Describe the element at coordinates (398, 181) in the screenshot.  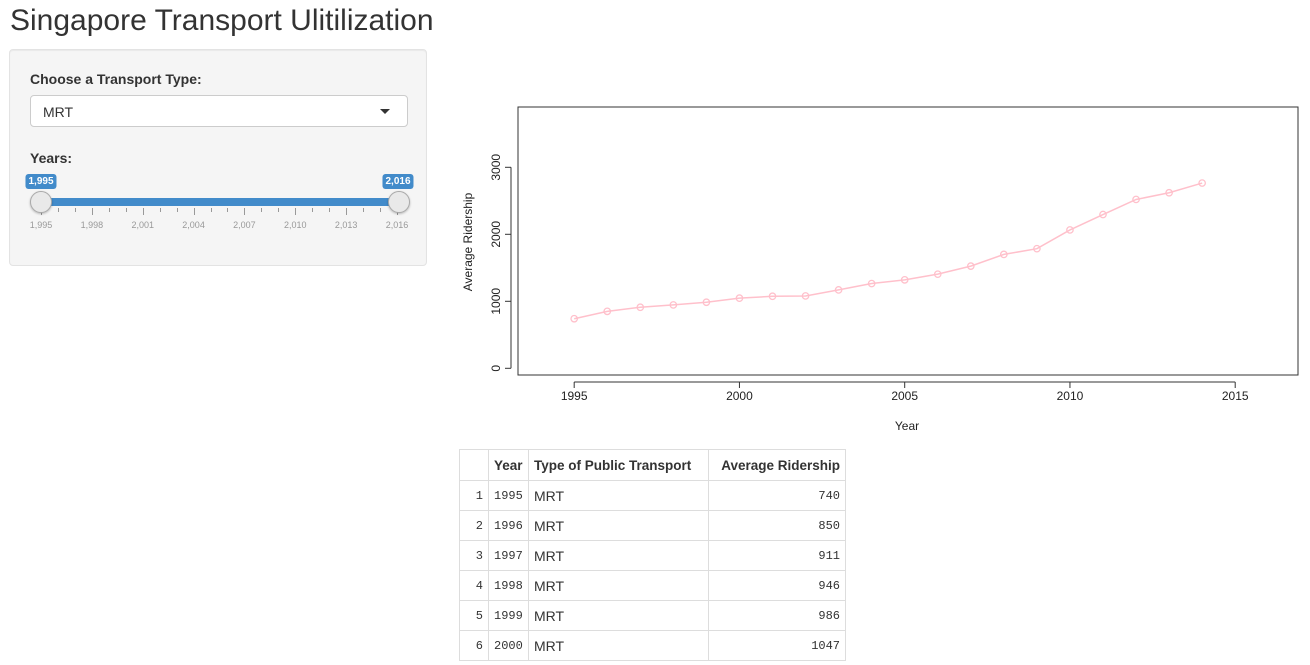
I see `slider-to-badge: 2,016` at that location.